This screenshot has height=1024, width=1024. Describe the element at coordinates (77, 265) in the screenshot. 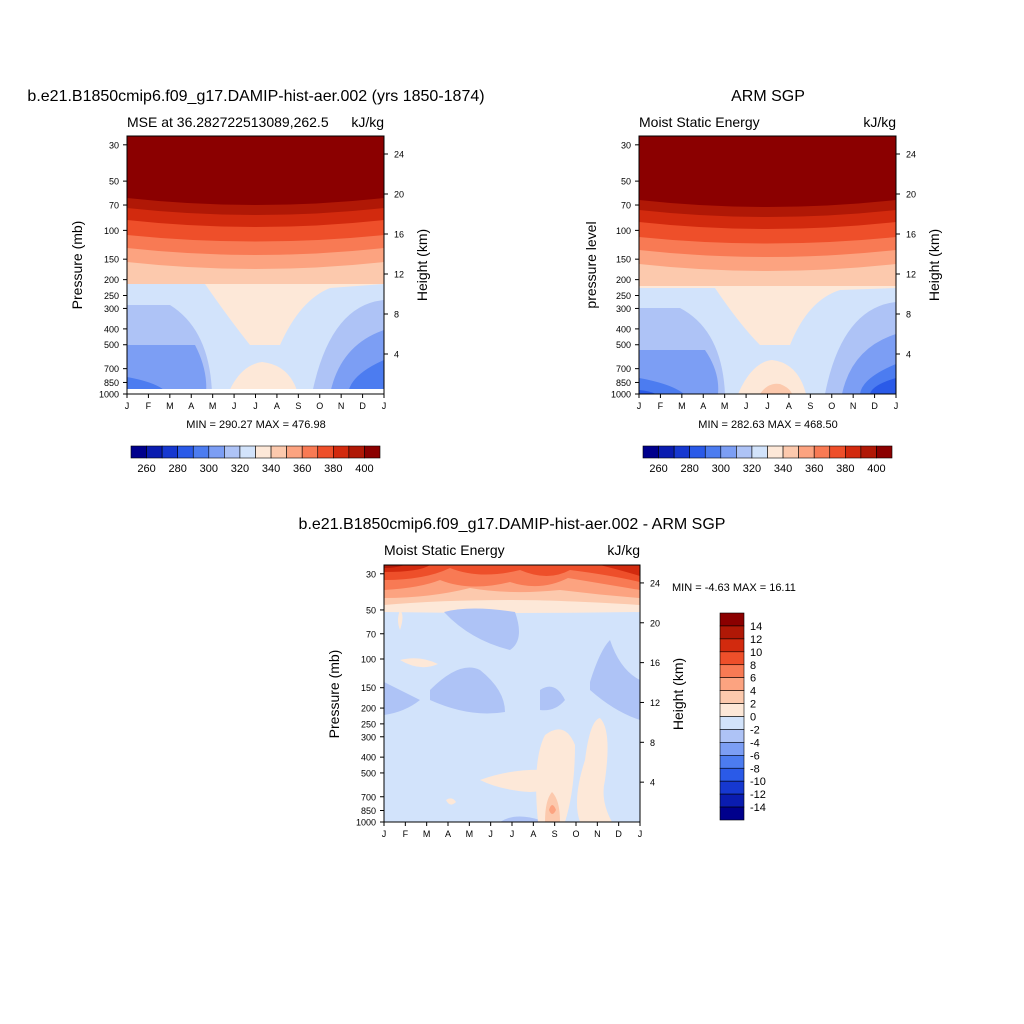

I see `panel-model-ylabel: Pressure (mb)` at that location.